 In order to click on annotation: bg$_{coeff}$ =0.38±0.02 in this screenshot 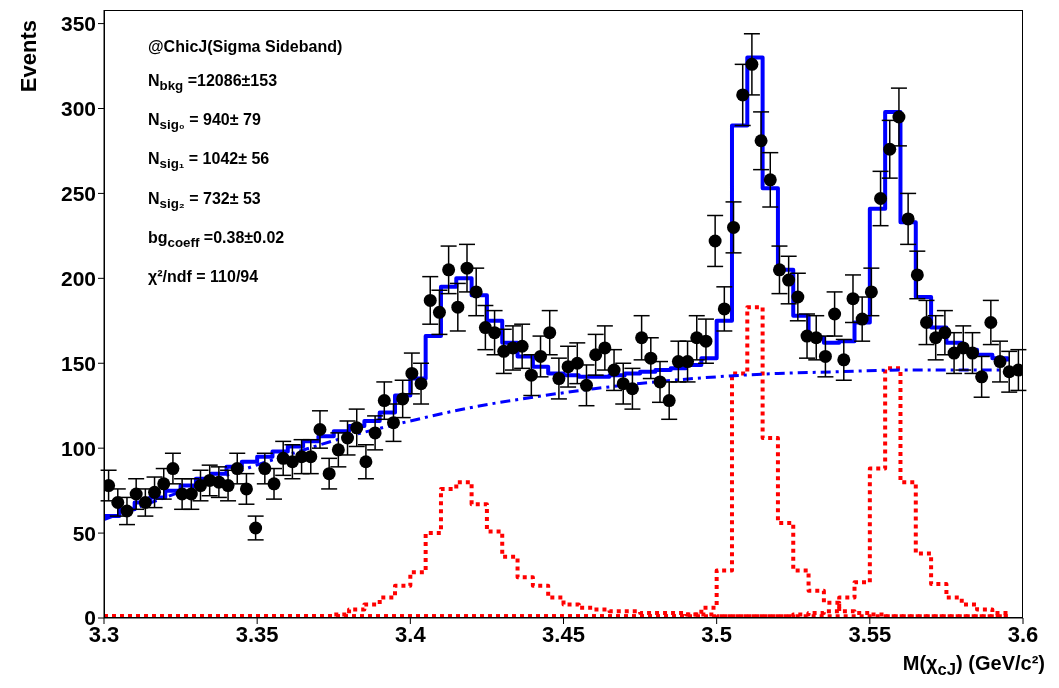, I will do `click(217, 239)`.